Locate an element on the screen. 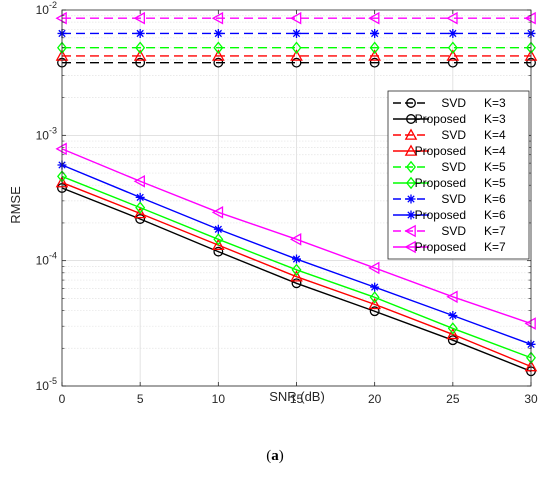 The height and width of the screenshot is (477, 550). x-axis-label: SNR (dB) is located at coordinates (297, 396).